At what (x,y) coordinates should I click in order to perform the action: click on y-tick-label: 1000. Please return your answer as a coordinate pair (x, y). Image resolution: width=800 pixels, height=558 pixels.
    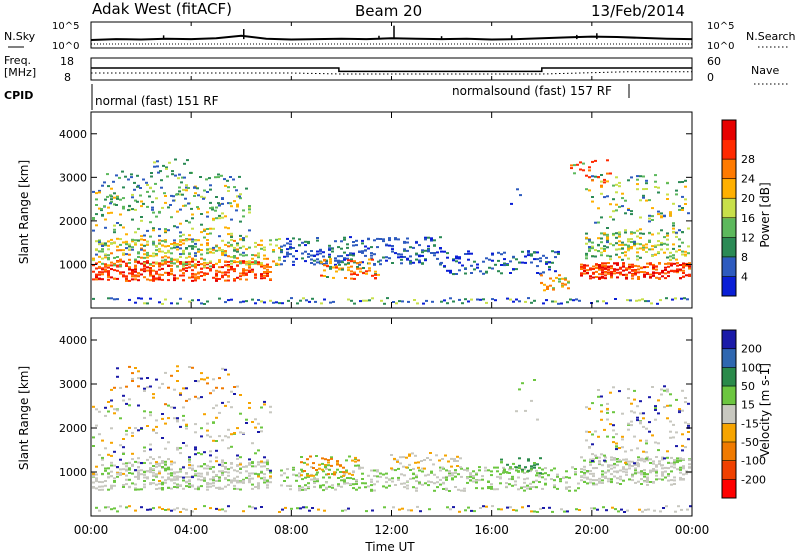
    Looking at the image, I should click on (73, 264).